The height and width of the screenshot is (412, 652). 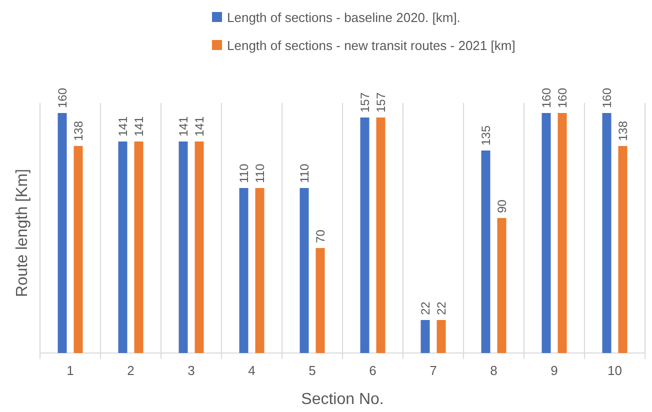 I want to click on x-tick-label: 7, so click(x=433, y=370).